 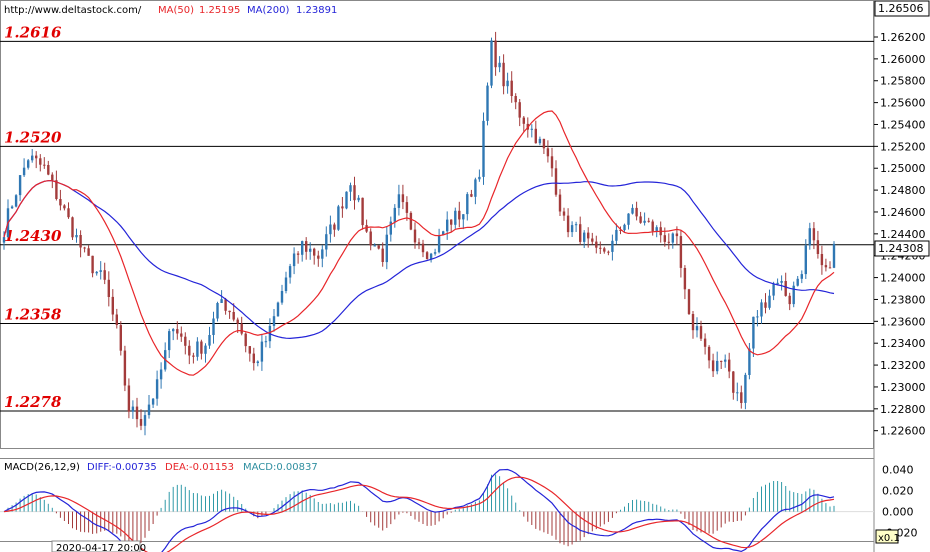 What do you see at coordinates (887, 536) in the screenshot?
I see `macd-scale-badge` at bounding box center [887, 536].